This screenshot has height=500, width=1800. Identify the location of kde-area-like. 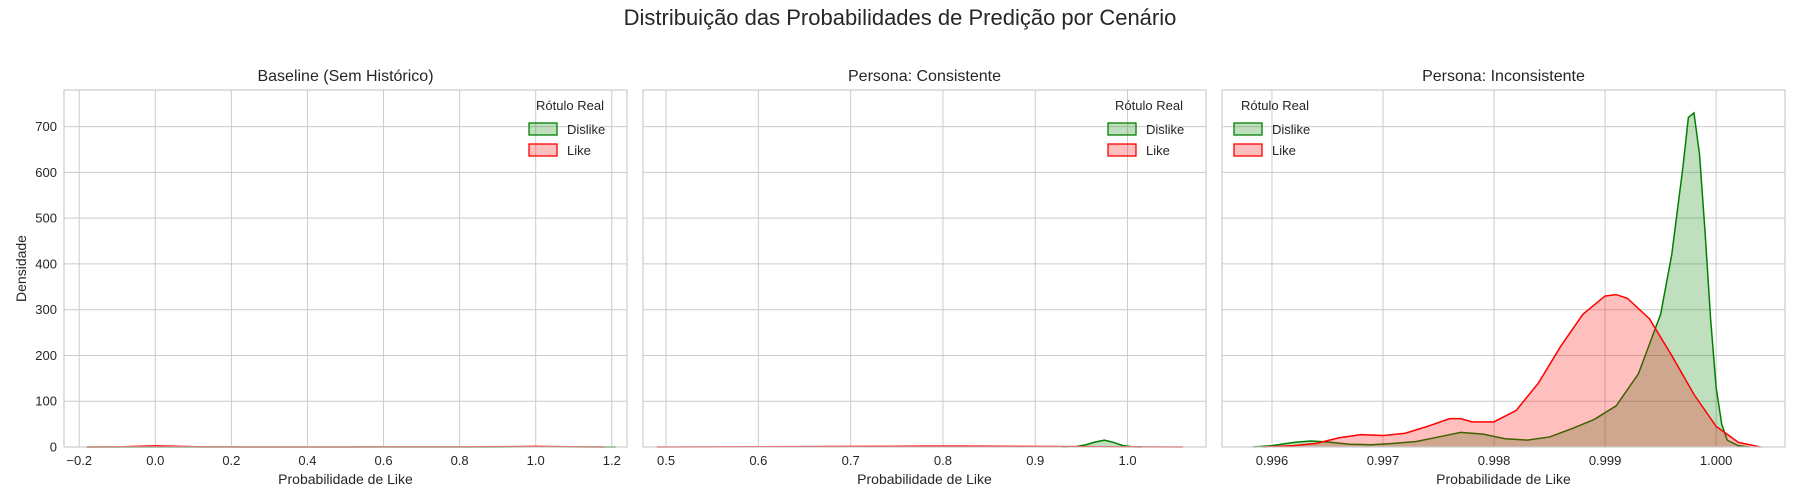
(1512, 370).